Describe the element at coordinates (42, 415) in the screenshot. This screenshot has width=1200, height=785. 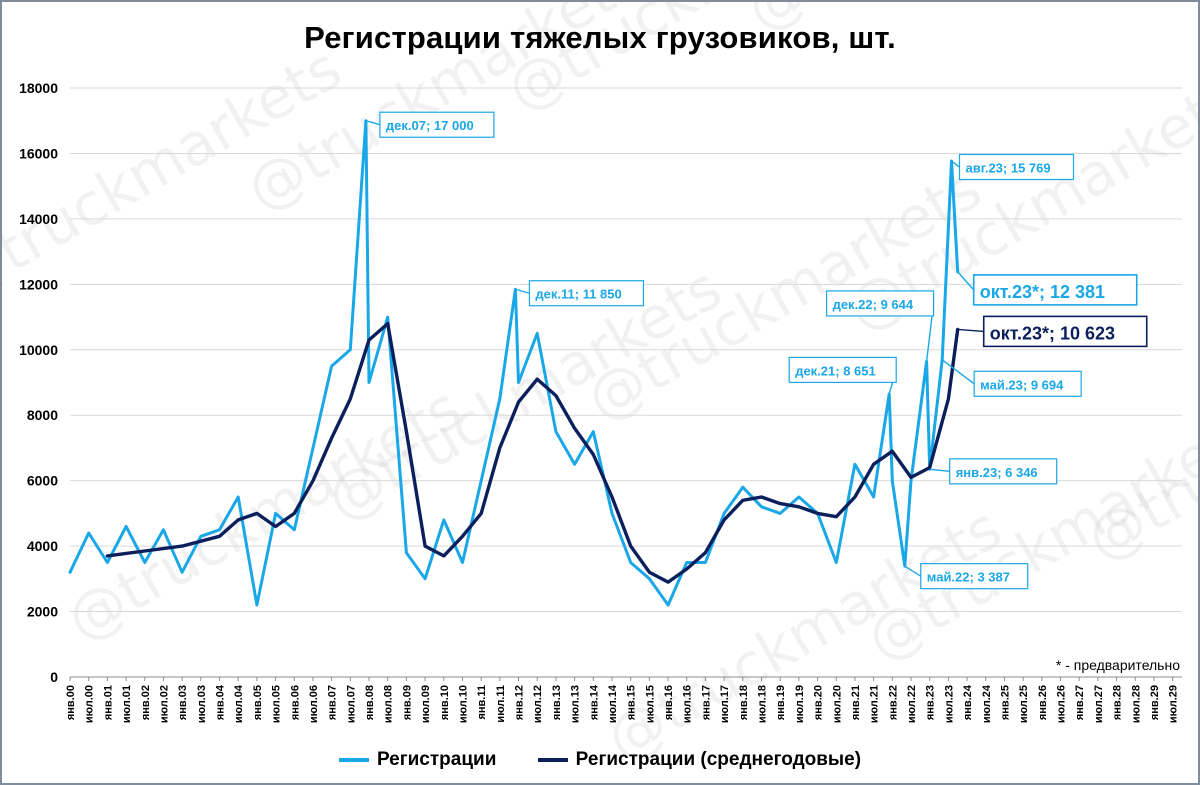
I see `y-tick-label: 8000` at that location.